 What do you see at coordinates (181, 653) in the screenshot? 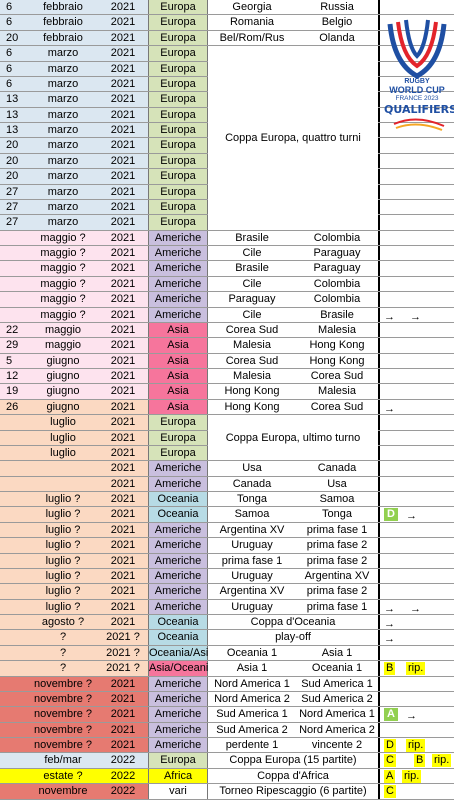
I see `region-cell: Oceania/Asia` at bounding box center [181, 653].